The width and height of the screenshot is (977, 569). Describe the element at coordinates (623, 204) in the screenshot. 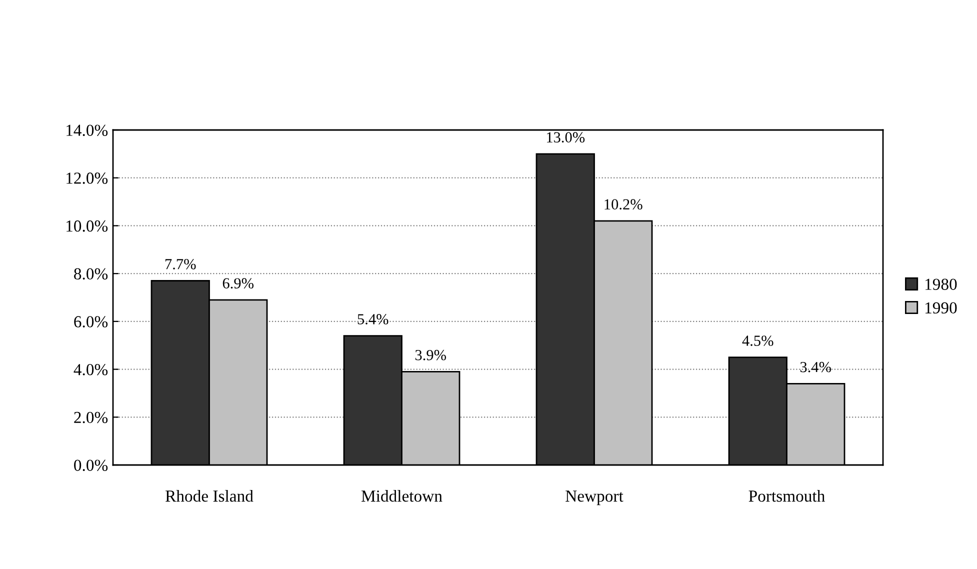

I see `data-label: 10.2%` at that location.